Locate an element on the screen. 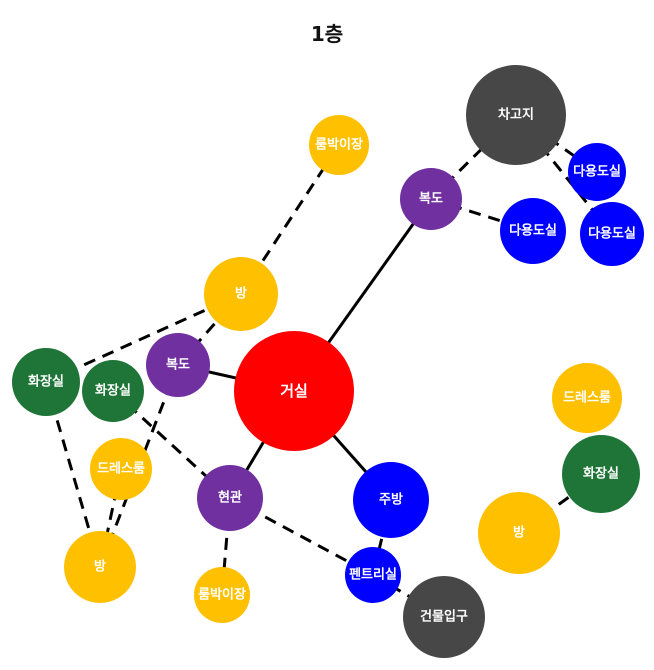  node-label-garage: 차고지 is located at coordinates (516, 115).